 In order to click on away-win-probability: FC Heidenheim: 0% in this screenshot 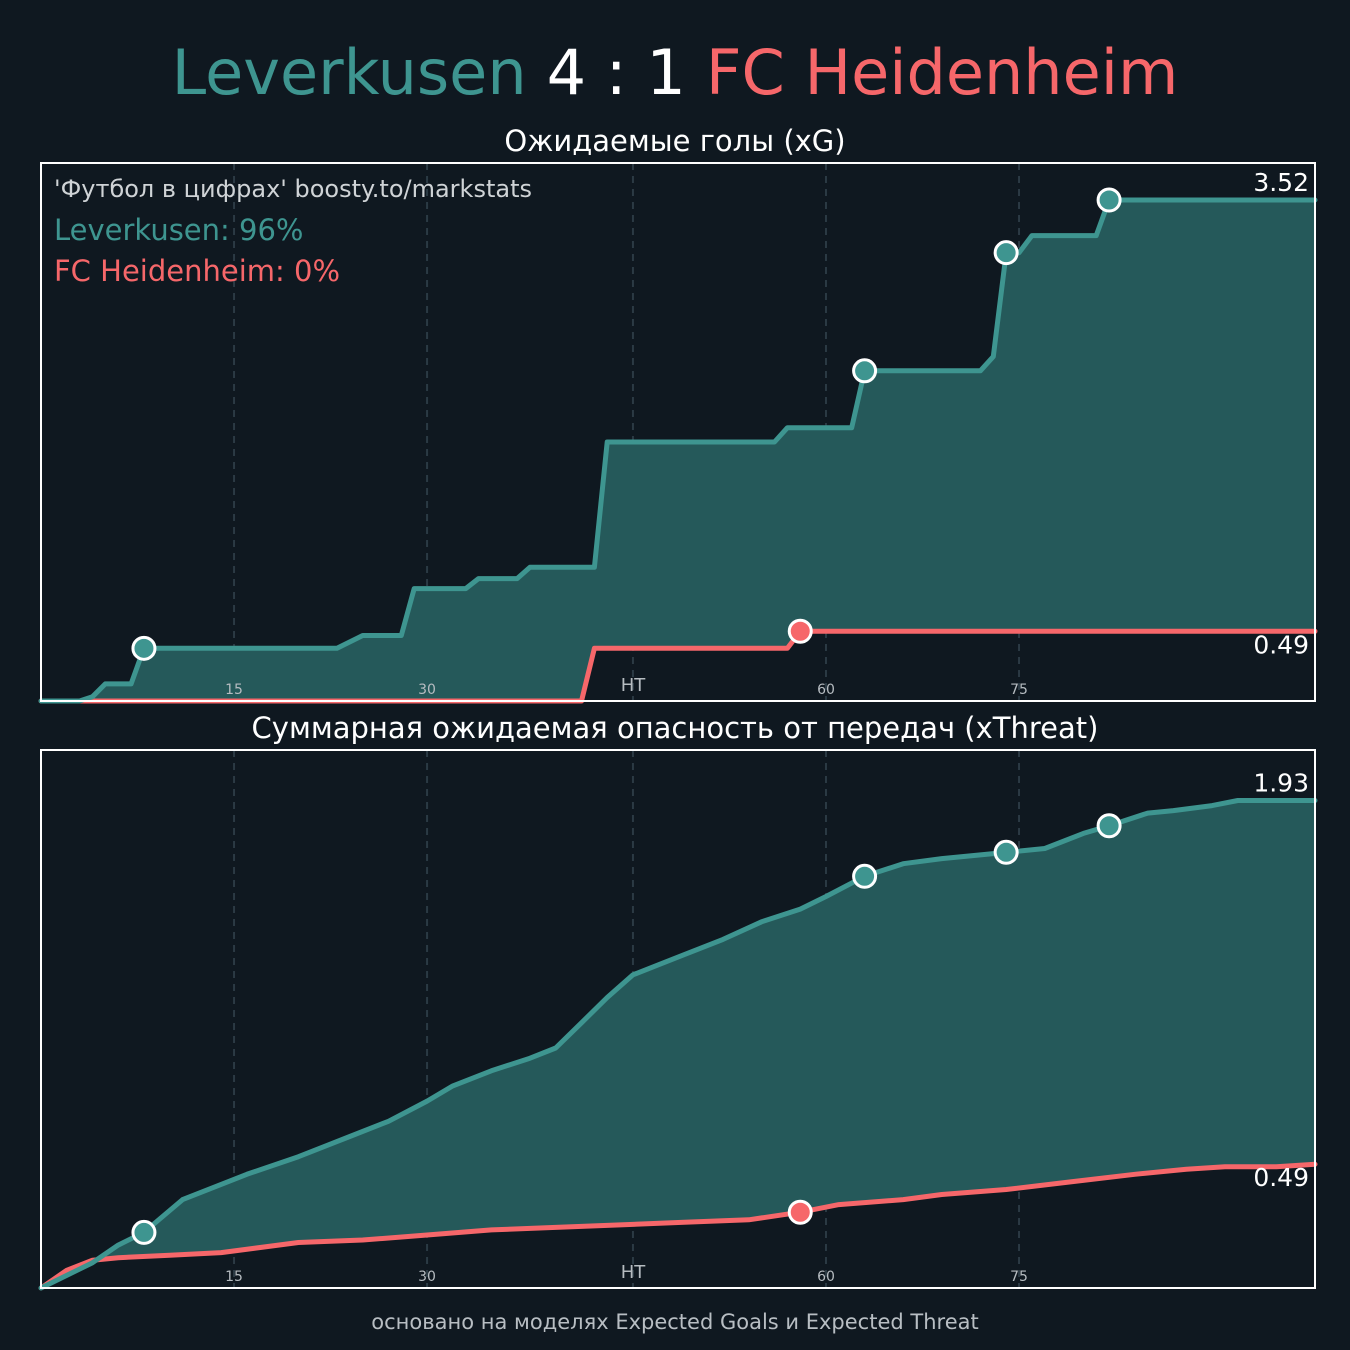, I will do `click(197, 271)`.